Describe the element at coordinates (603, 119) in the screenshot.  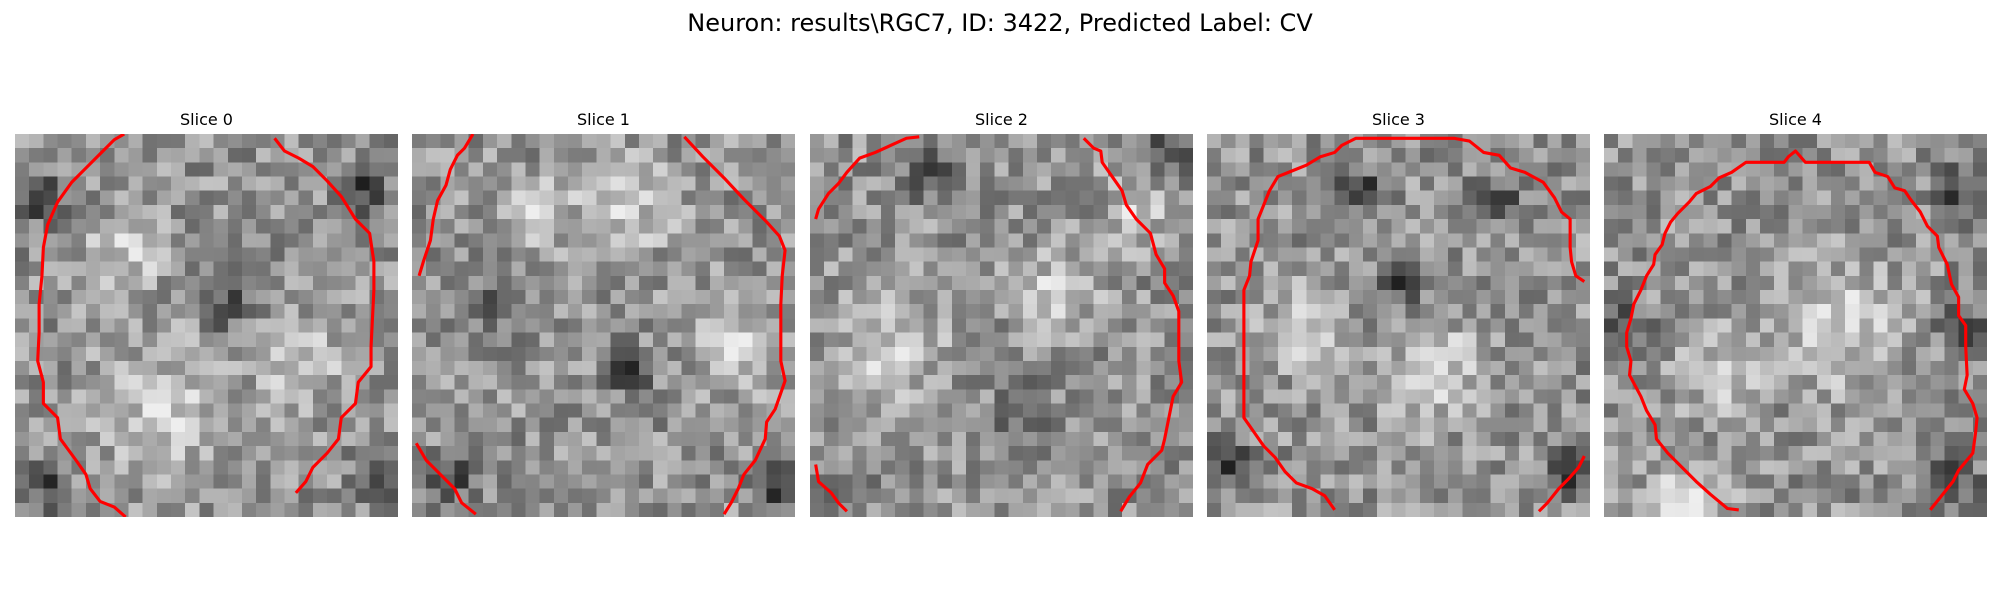
I see `slice-title: Slice 1` at that location.